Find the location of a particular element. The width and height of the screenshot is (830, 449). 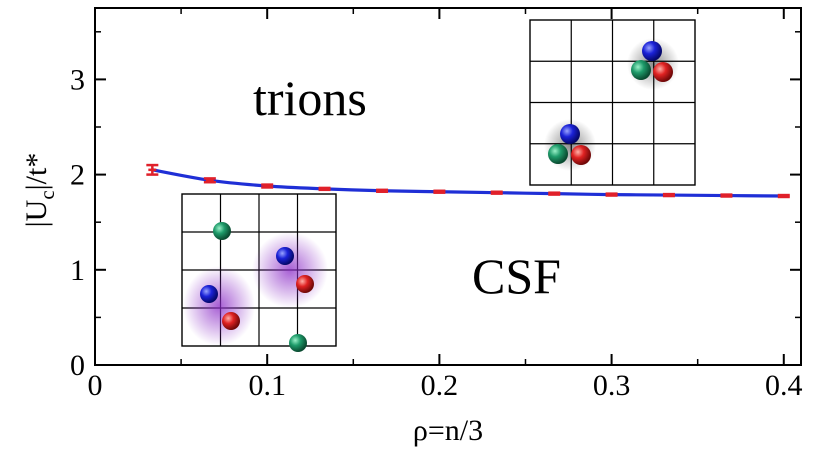

x-tick-label: 0.4 is located at coordinates (784, 385).